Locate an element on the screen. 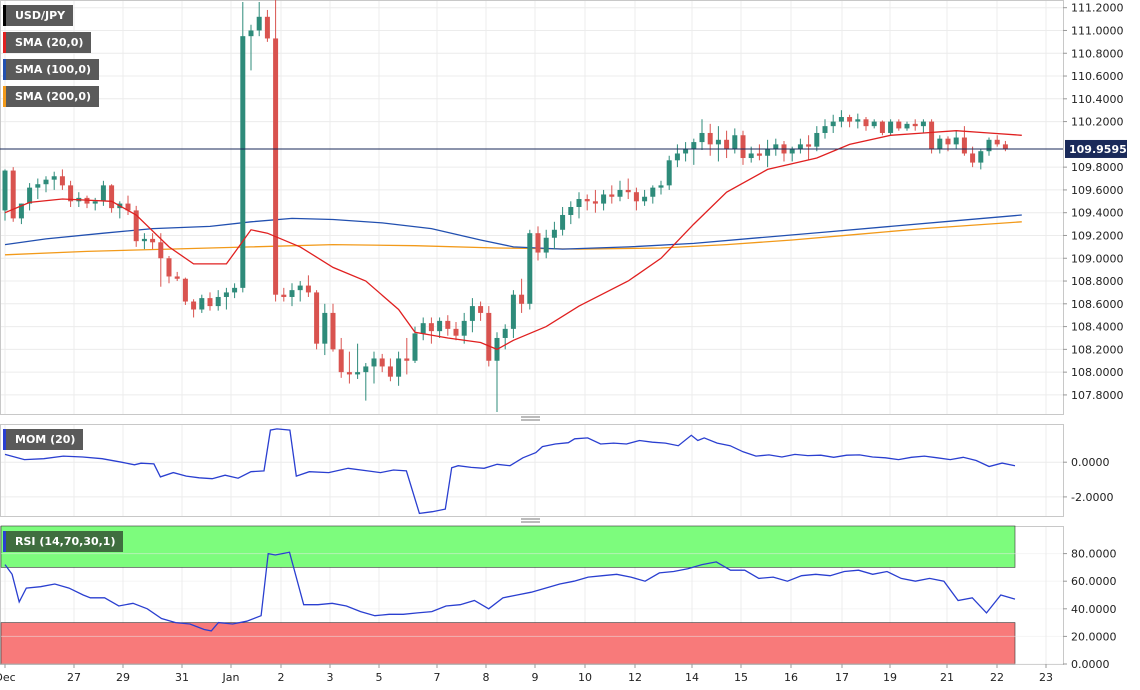 The height and width of the screenshot is (690, 1140). x-axis-tick-label: 9 is located at coordinates (535, 677).